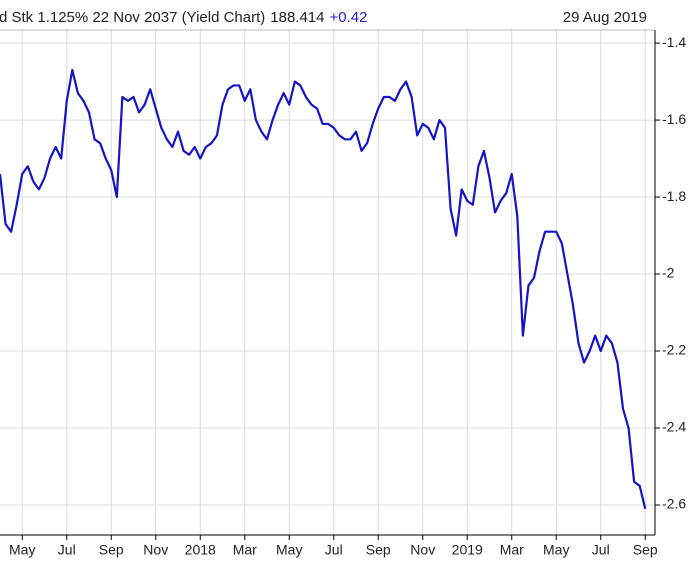 Image resolution: width=693 pixels, height=565 pixels. Describe the element at coordinates (674, 427) in the screenshot. I see `y-tick-label: -2.4` at that location.